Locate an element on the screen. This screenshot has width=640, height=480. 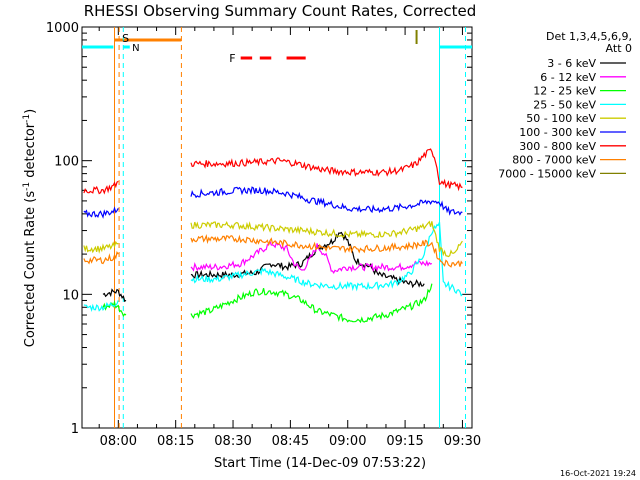
y-tick-label: 1 is located at coordinates (75, 429).